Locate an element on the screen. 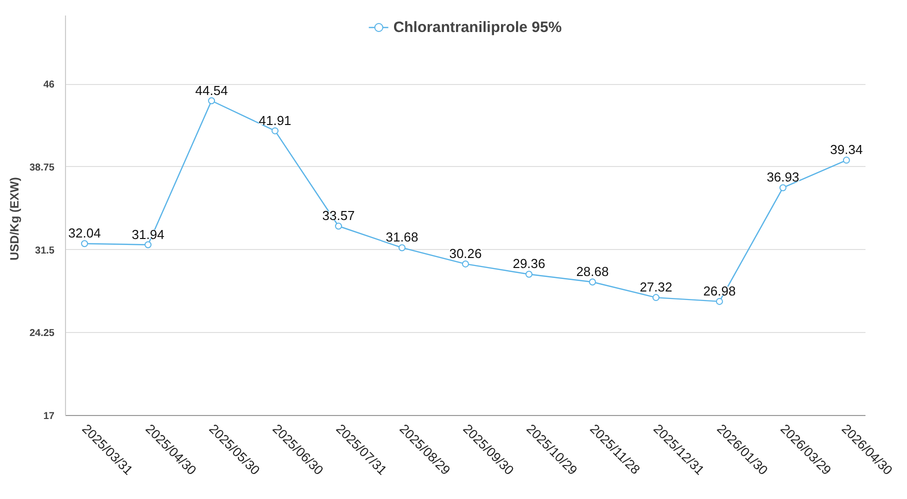 The height and width of the screenshot is (499, 907). data-label: 27.32 is located at coordinates (656, 287).